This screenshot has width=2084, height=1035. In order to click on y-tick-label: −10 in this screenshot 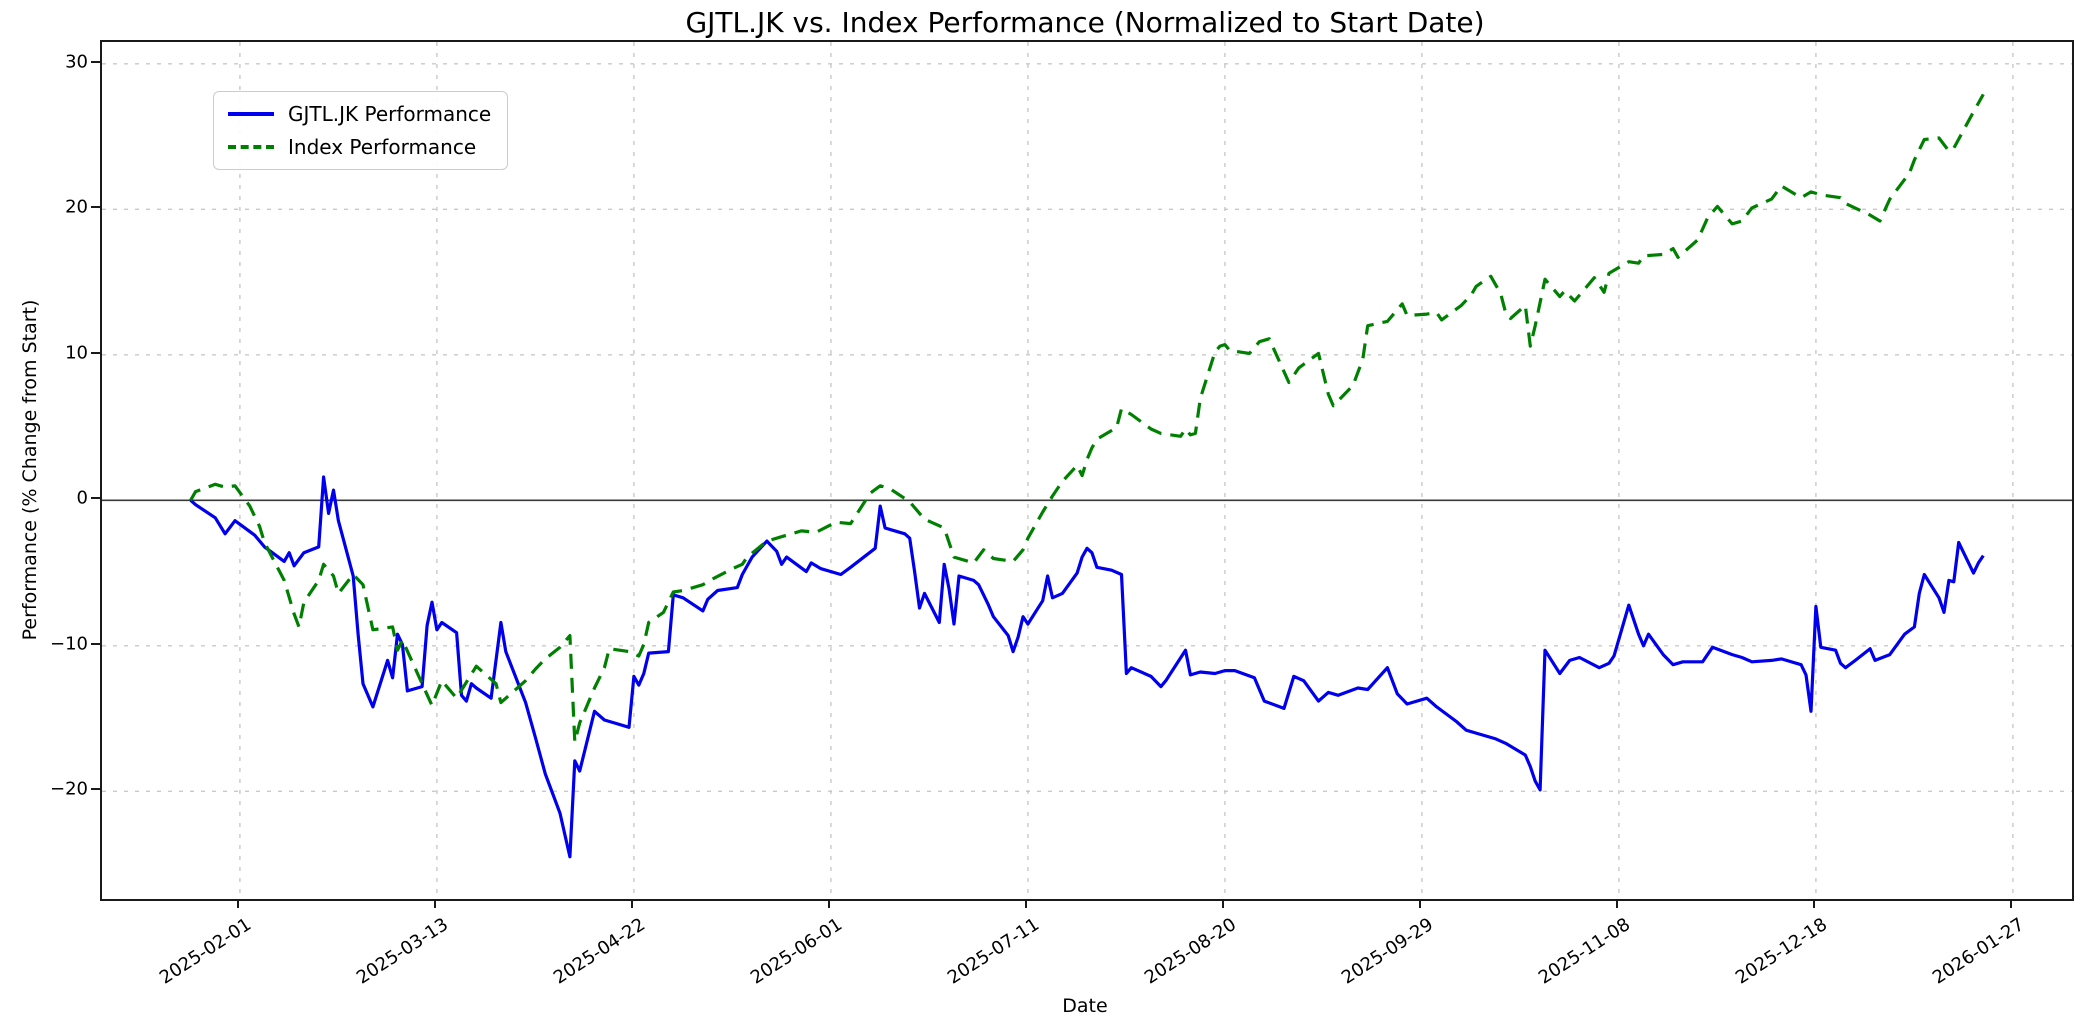, I will do `click(69, 644)`.